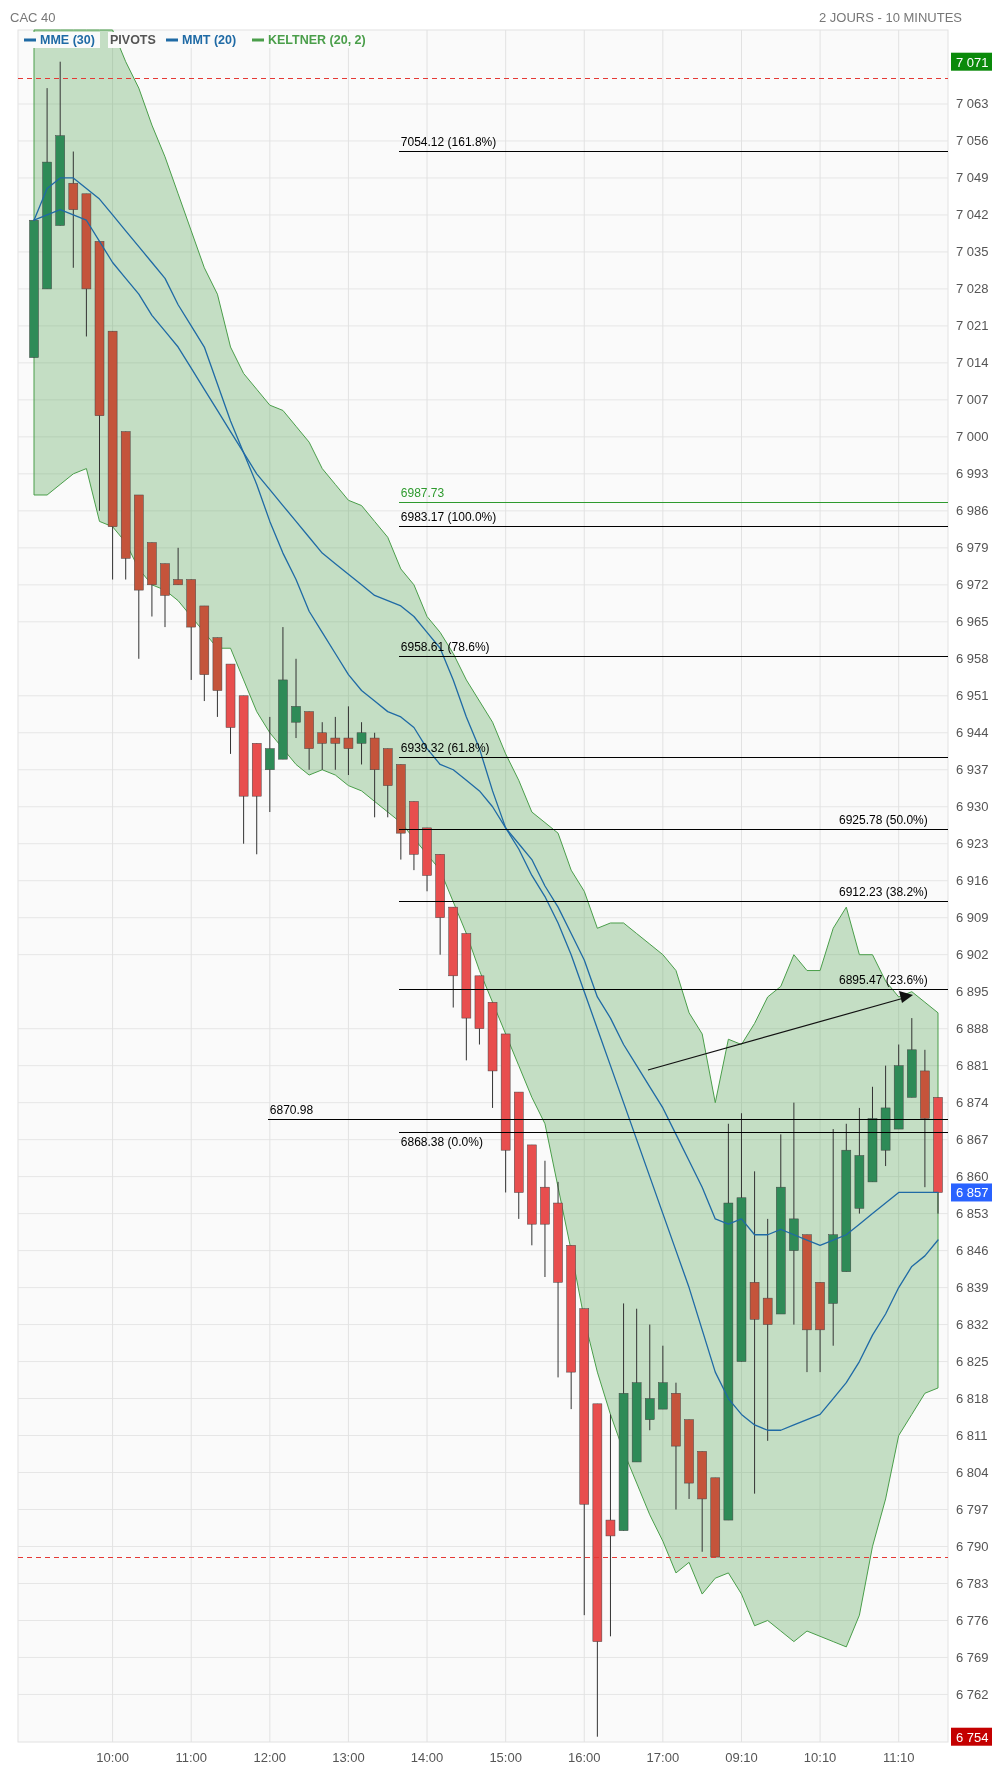 This screenshot has height=1774, width=1000. What do you see at coordinates (972, 1140) in the screenshot?
I see `y-tick-label: 6 867` at bounding box center [972, 1140].